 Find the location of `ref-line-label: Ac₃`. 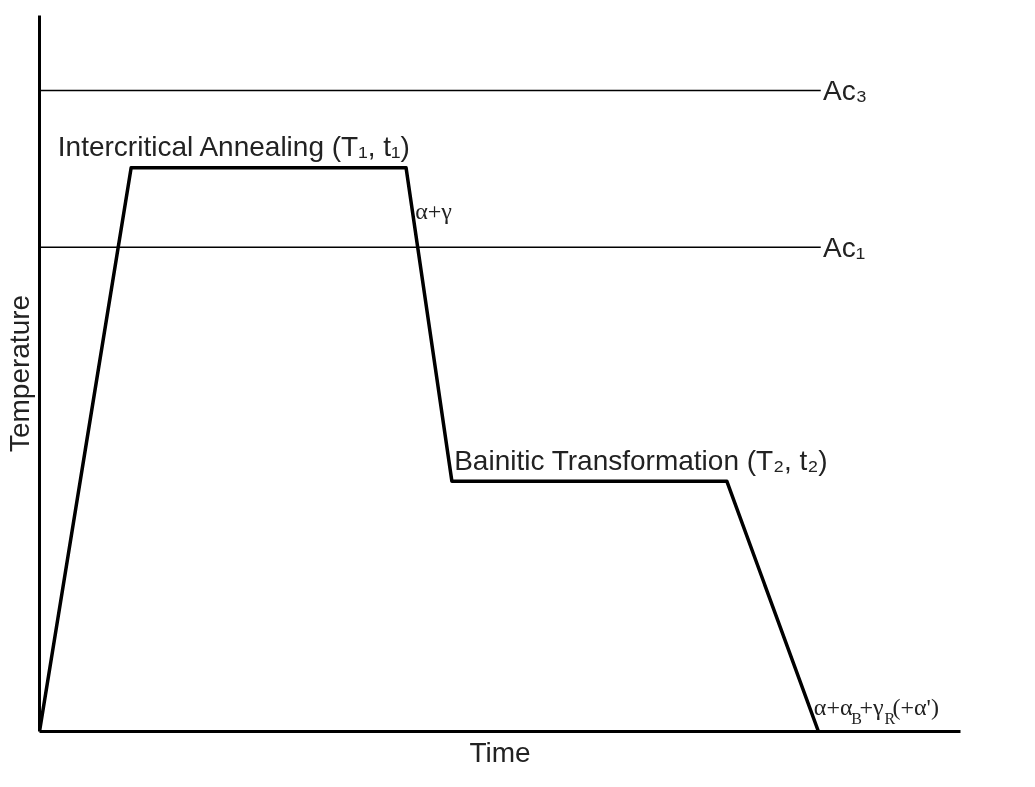

ref-line-label: Ac₃ is located at coordinates (845, 90).